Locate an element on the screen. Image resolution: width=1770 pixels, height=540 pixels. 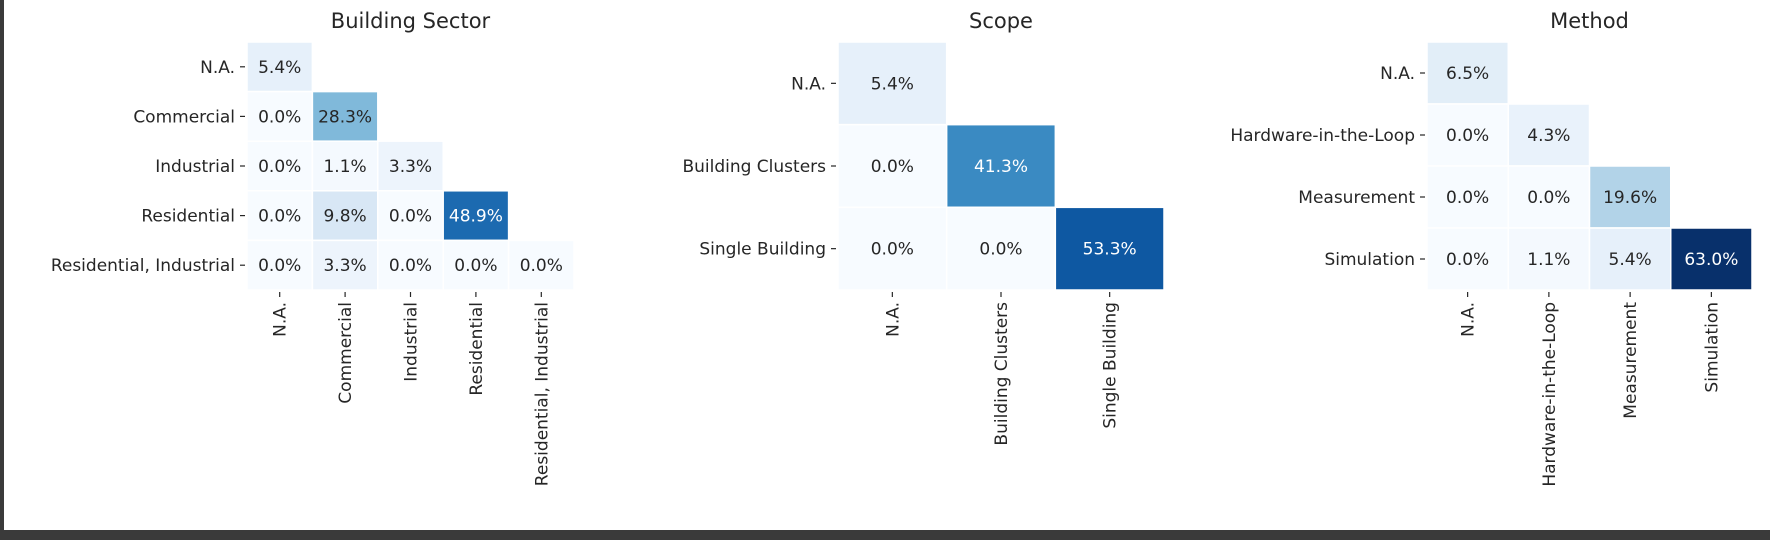
cell-value-label: 4.3% is located at coordinates (1548, 136).